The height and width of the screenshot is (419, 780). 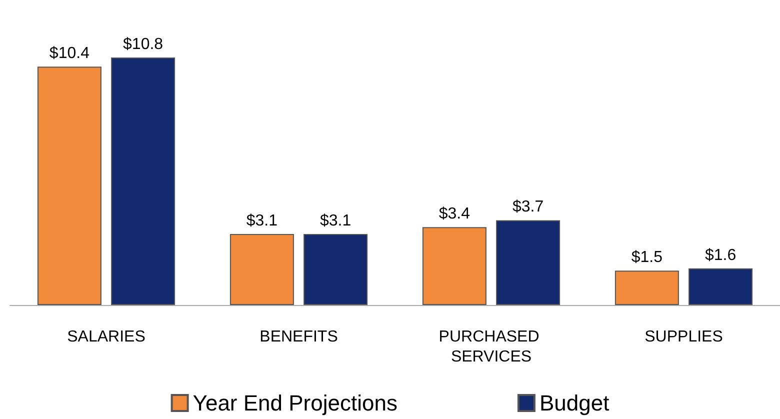 I want to click on data-label: $3.7, so click(x=528, y=207).